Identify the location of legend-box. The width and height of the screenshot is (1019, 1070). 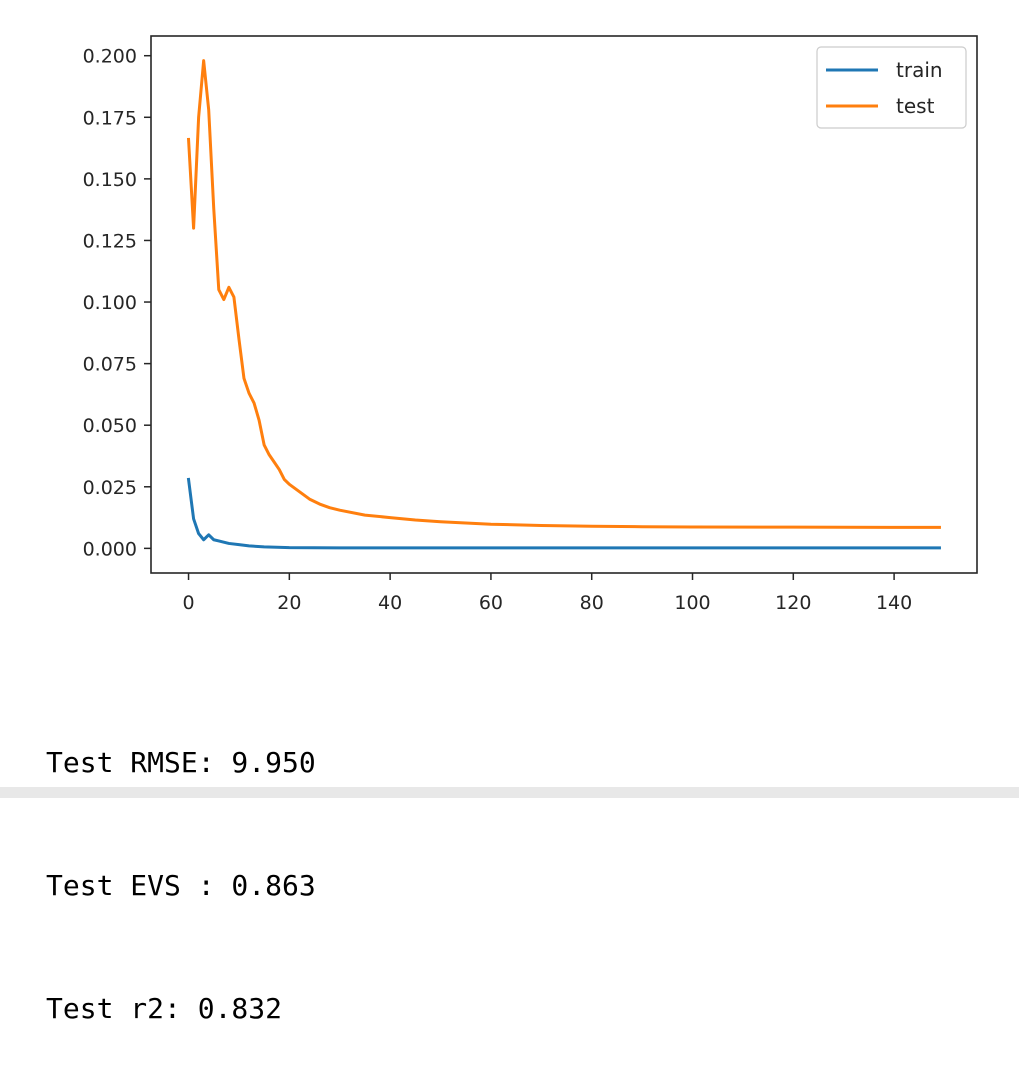
(891, 87).